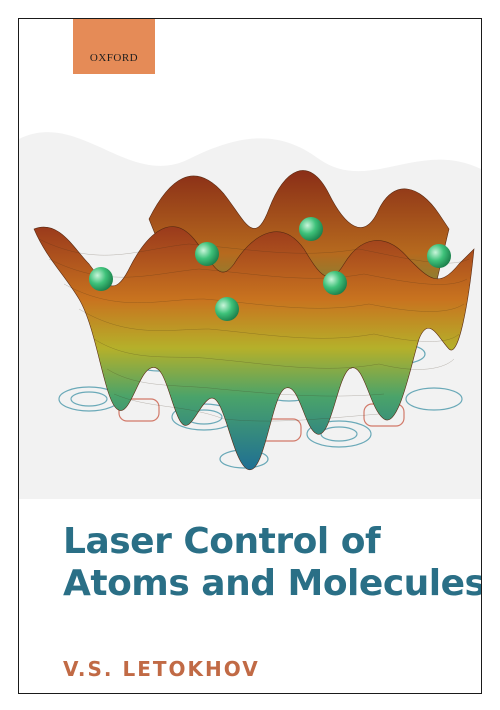 This screenshot has height=710, width=500. I want to click on title-line-1: Laser Control of, so click(222, 541).